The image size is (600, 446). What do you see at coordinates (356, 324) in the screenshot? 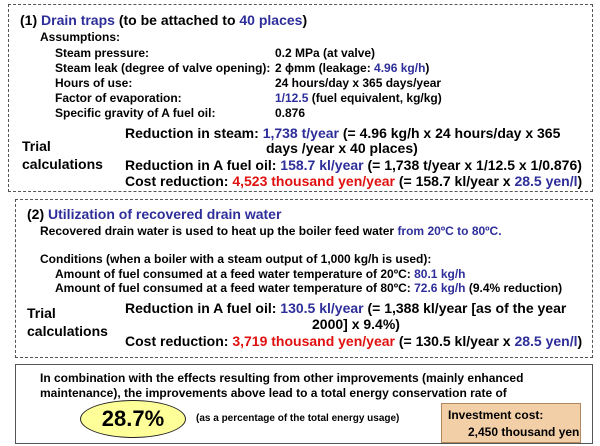
I see `oil-formula-2-cont: 2000] x 9.4%)` at bounding box center [356, 324].